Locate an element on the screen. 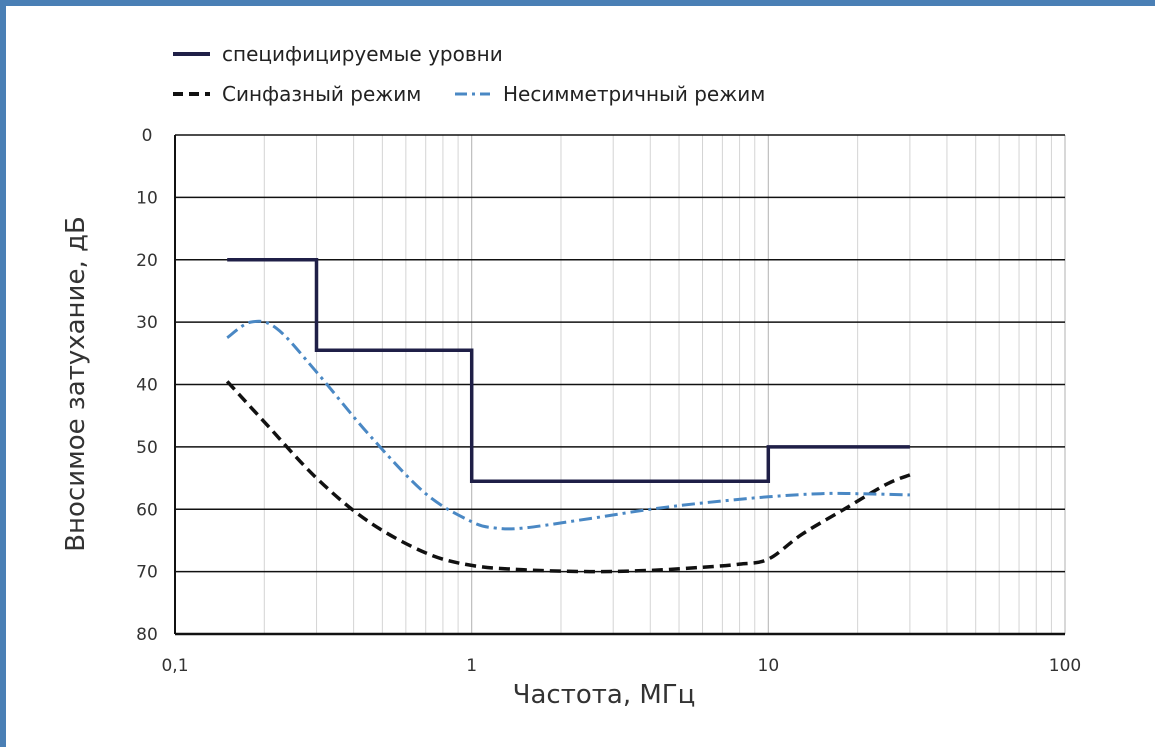 The width and height of the screenshot is (1155, 747). y-tick-label: 70 is located at coordinates (147, 573).